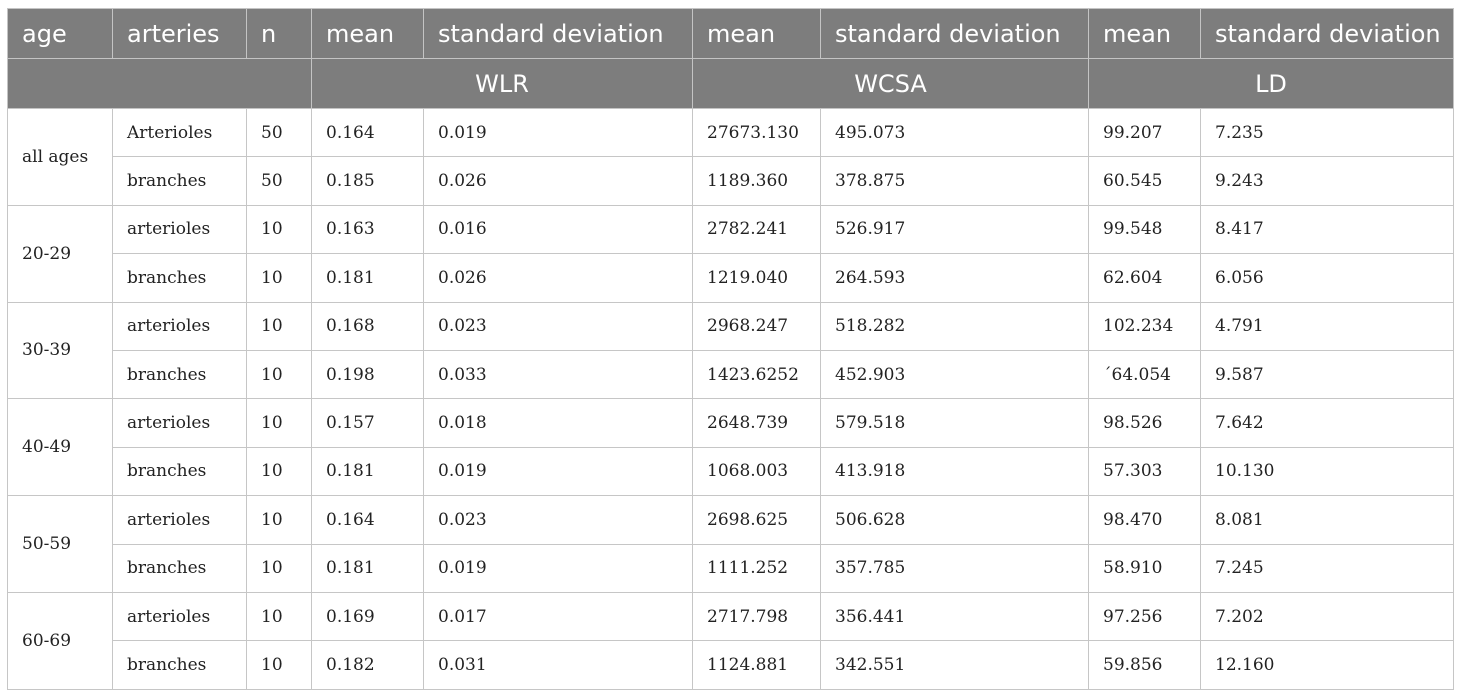 This screenshot has height=697, width=1460. I want to click on cell-wcsa-mean: 1219.040, so click(756, 278).